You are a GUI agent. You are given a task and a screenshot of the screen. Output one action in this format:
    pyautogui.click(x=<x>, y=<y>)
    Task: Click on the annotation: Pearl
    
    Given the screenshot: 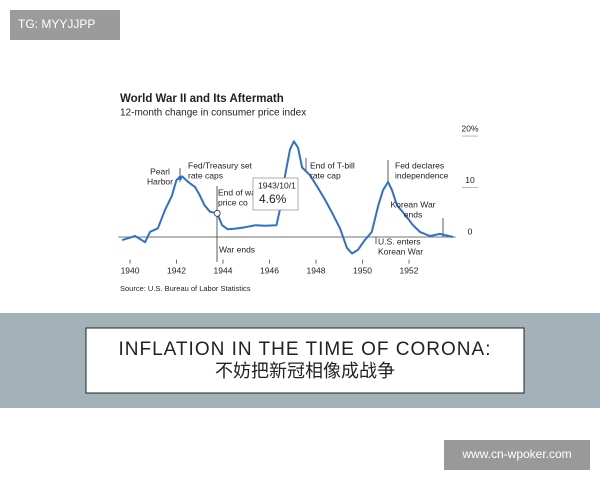 What is the action you would take?
    pyautogui.click(x=160, y=171)
    